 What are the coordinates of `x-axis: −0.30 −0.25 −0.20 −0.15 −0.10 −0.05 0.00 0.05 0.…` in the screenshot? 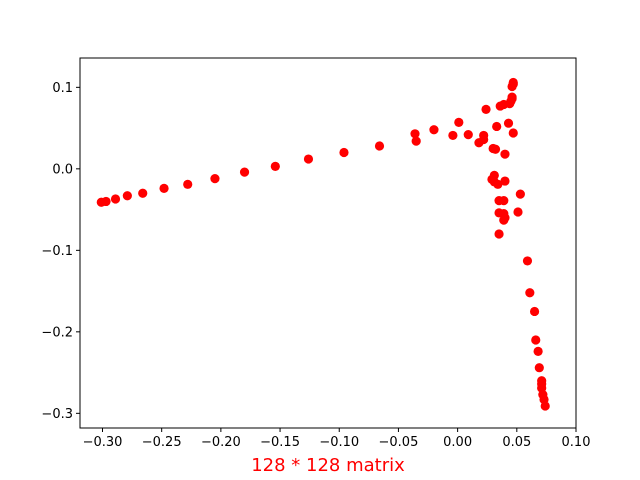 It's located at (337, 439).